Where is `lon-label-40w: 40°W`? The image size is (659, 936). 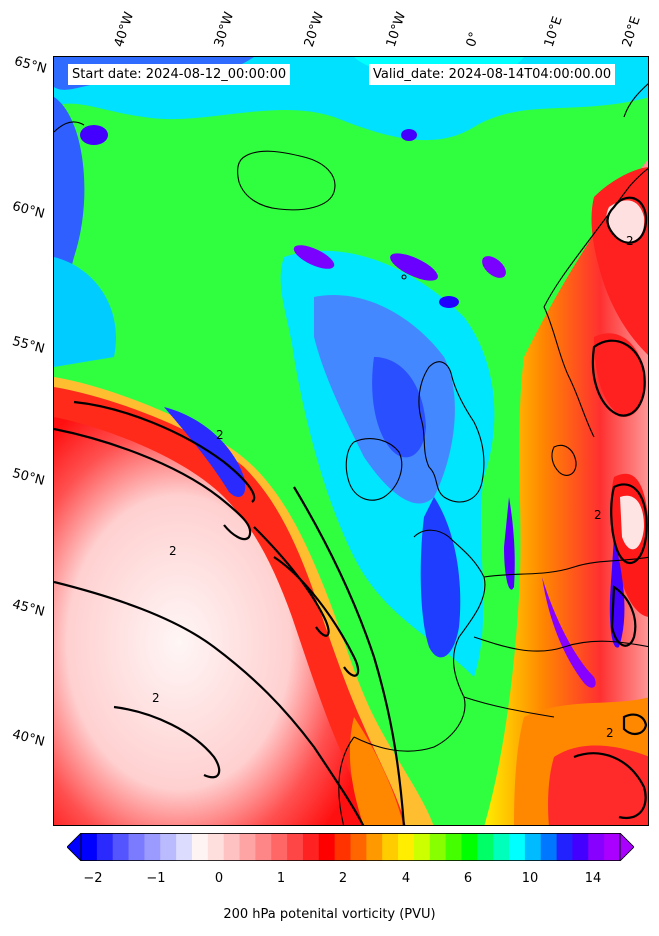
lon-label-40w: 40°W is located at coordinates (124, 29).